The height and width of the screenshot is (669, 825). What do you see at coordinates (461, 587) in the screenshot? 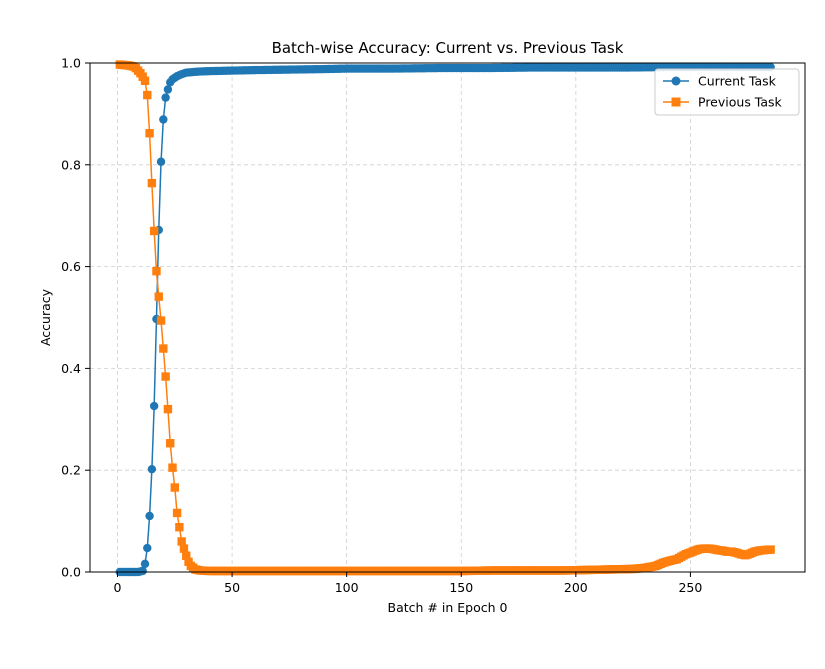
I see `x-tick-label: 150` at bounding box center [461, 587].